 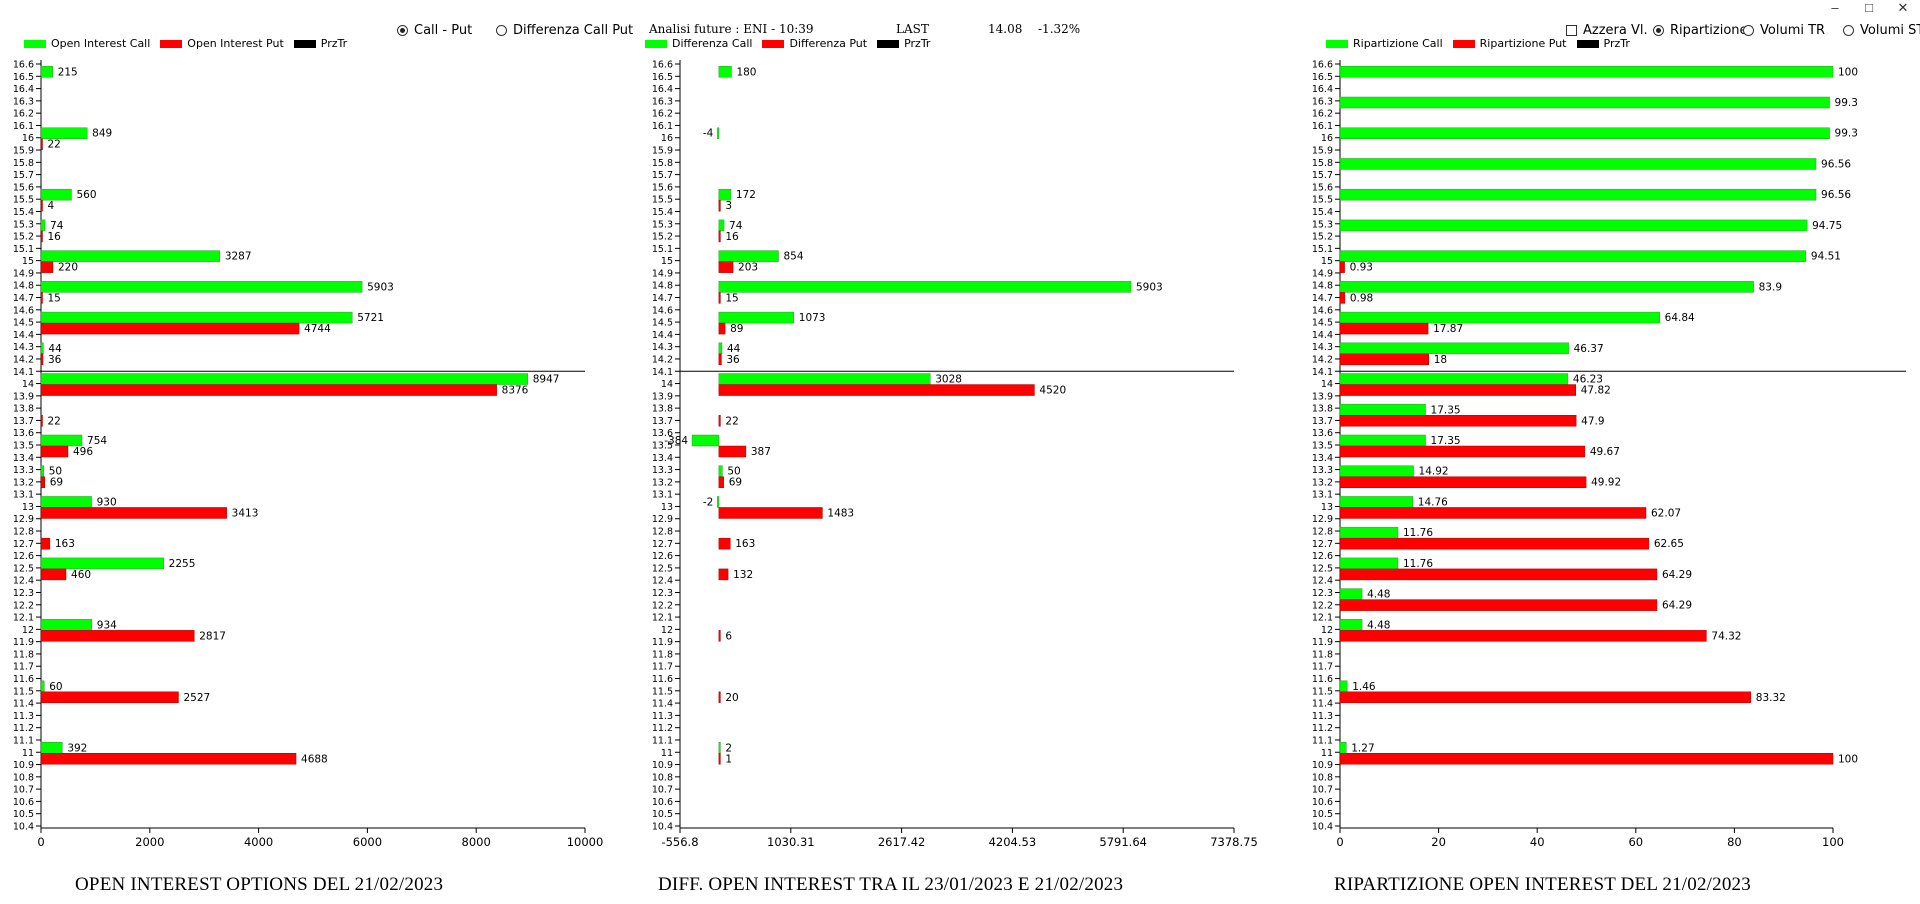 I want to click on call-value-label: 74, so click(x=736, y=226).